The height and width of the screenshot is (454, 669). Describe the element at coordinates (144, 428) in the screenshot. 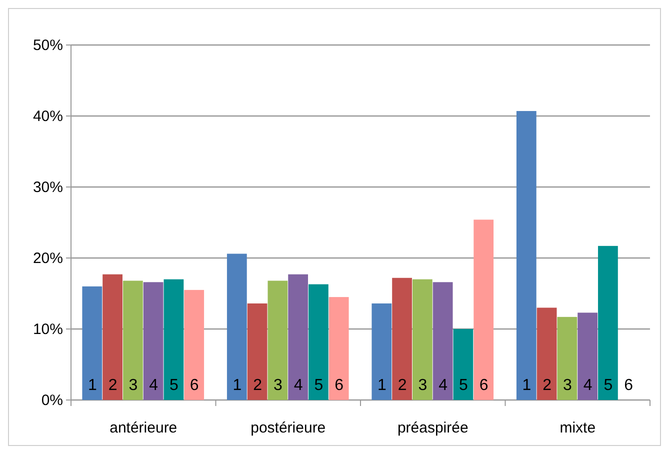

I see `x-tick-label: antérieure` at that location.